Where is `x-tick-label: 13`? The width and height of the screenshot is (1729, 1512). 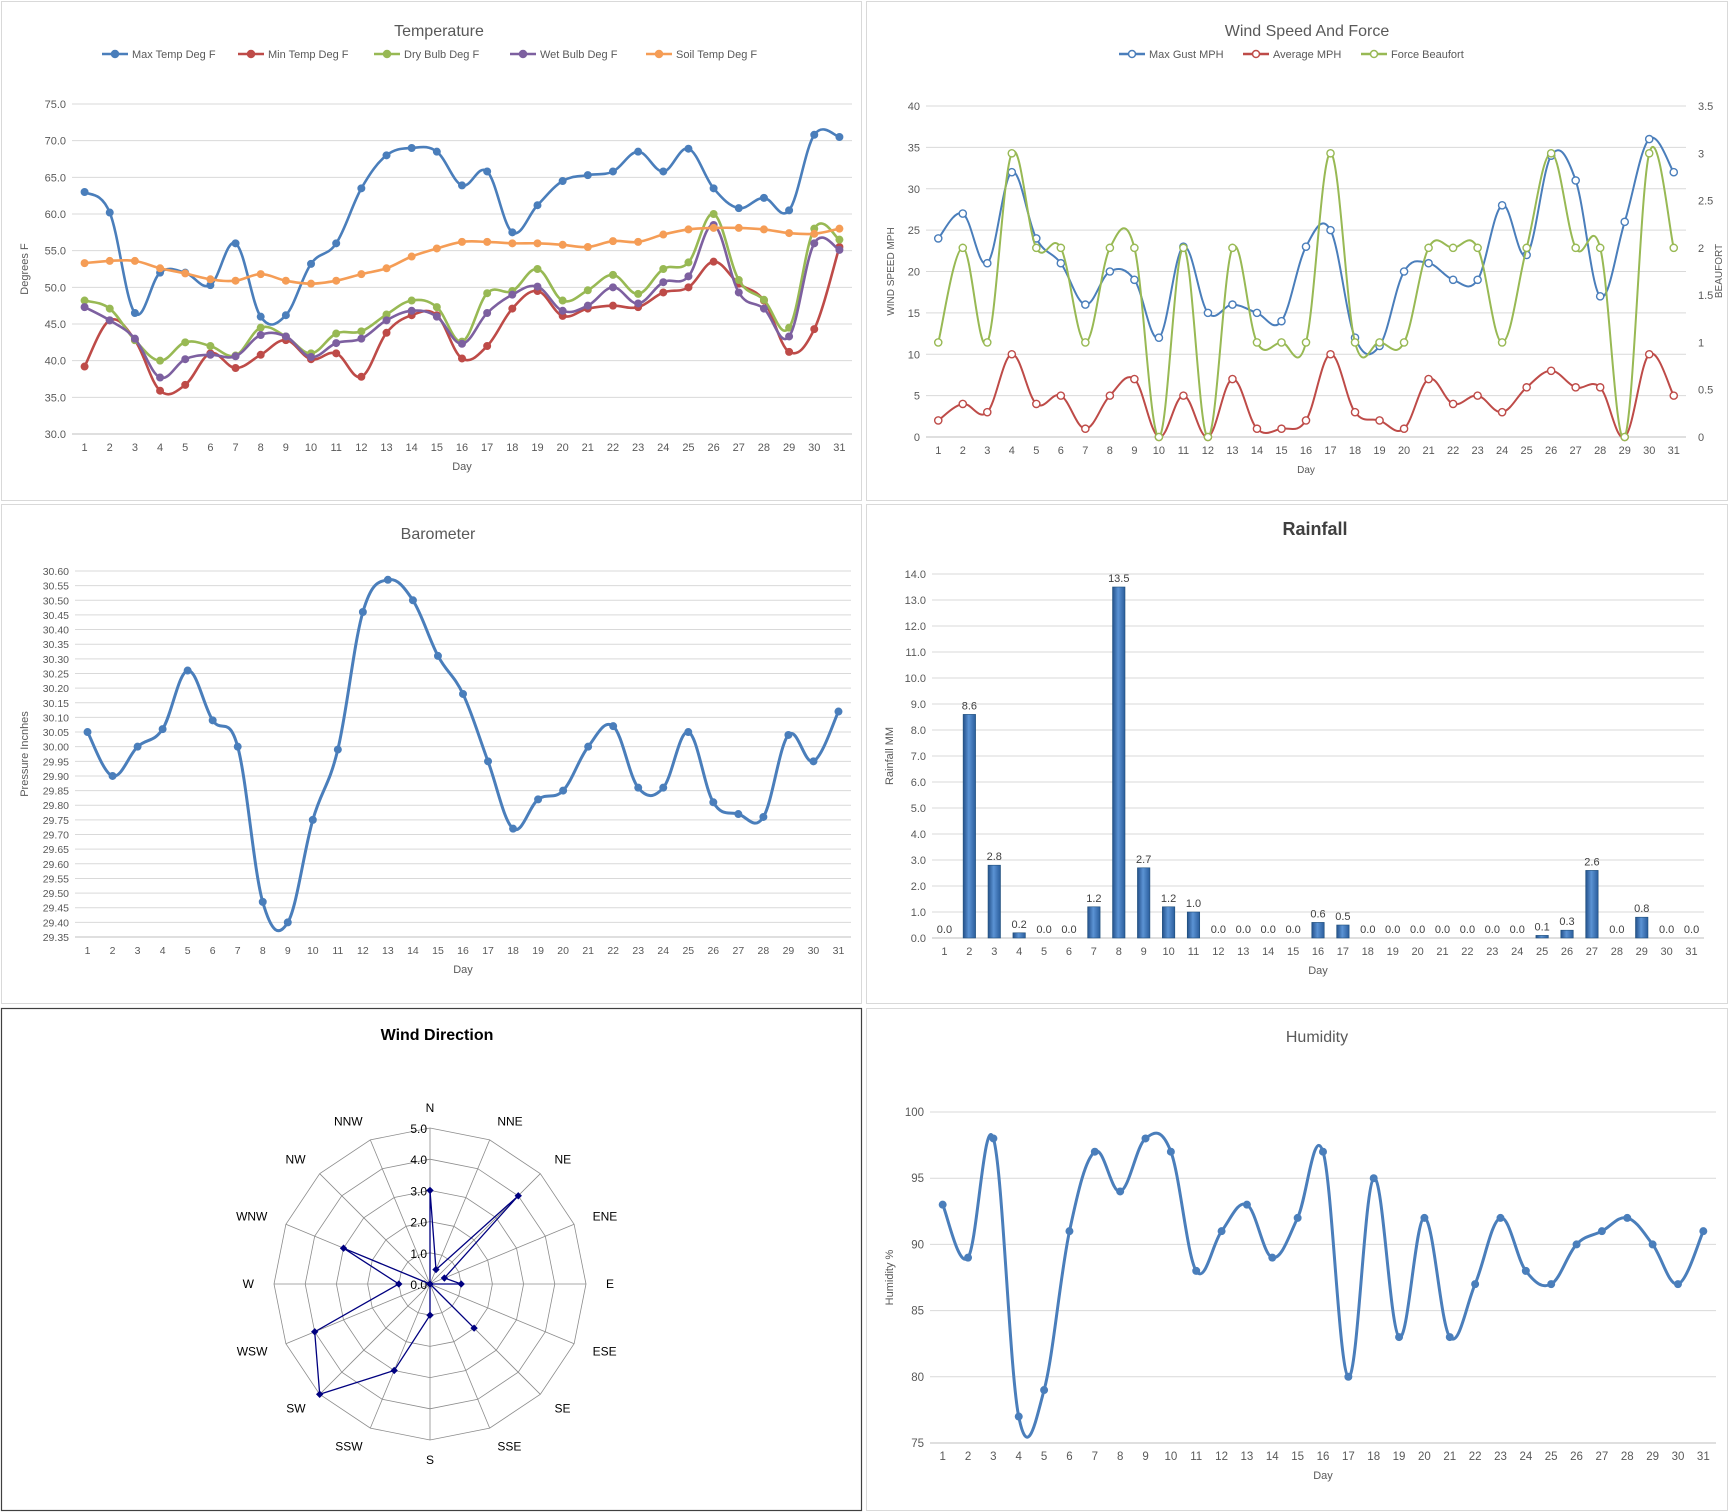 x-tick-label: 13 is located at coordinates (1247, 1457).